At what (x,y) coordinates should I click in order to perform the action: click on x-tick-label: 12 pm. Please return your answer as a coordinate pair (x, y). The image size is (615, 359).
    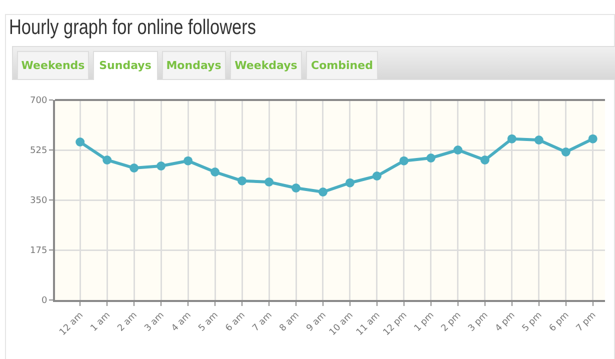
    Looking at the image, I should click on (396, 324).